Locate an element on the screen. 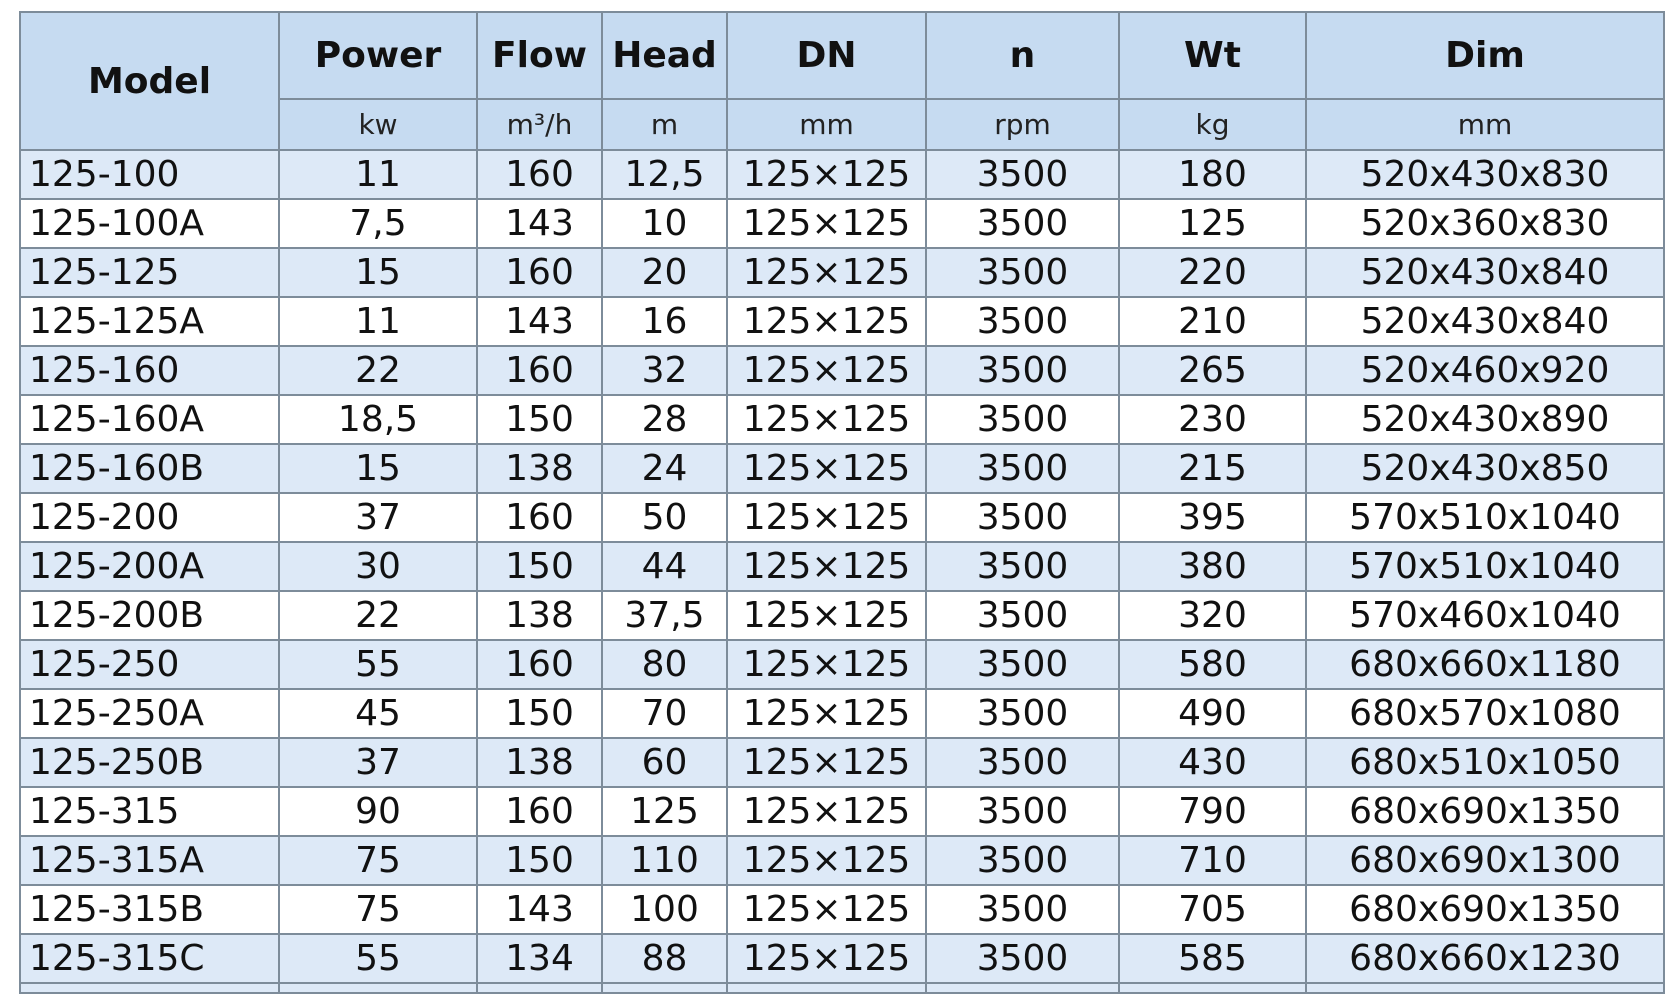  cell-wt: 490 is located at coordinates (1212, 713).